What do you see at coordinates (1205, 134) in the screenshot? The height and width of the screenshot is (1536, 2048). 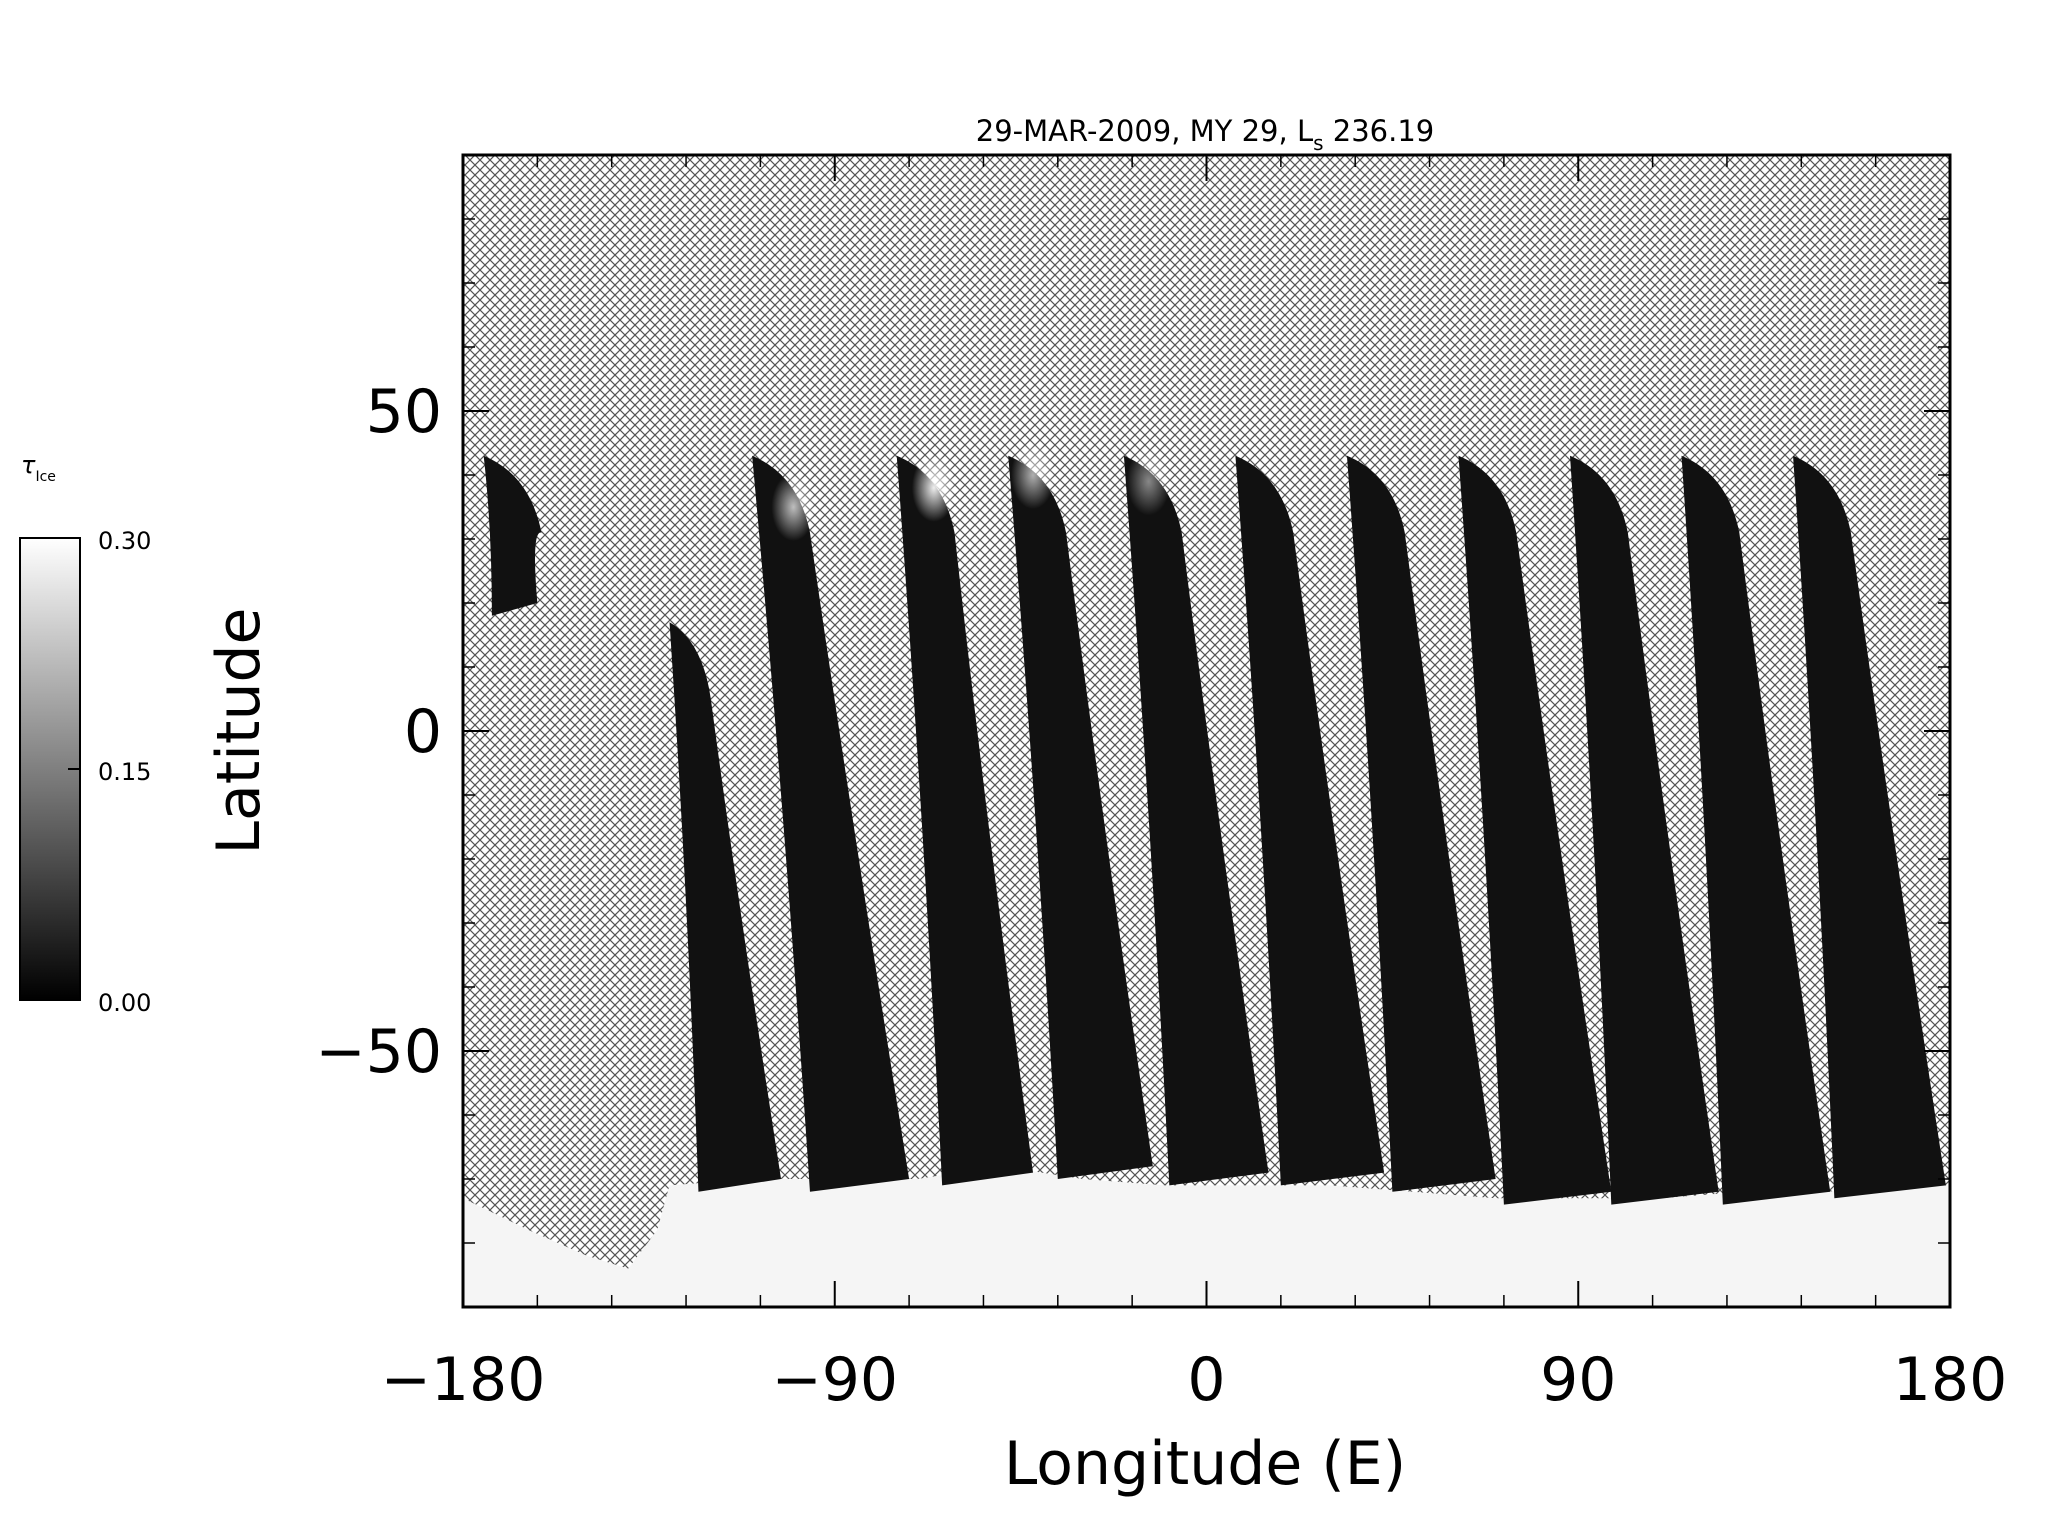 I see `chart-title: 29-MAR-2009, MY 29, Ls 236.19` at bounding box center [1205, 134].